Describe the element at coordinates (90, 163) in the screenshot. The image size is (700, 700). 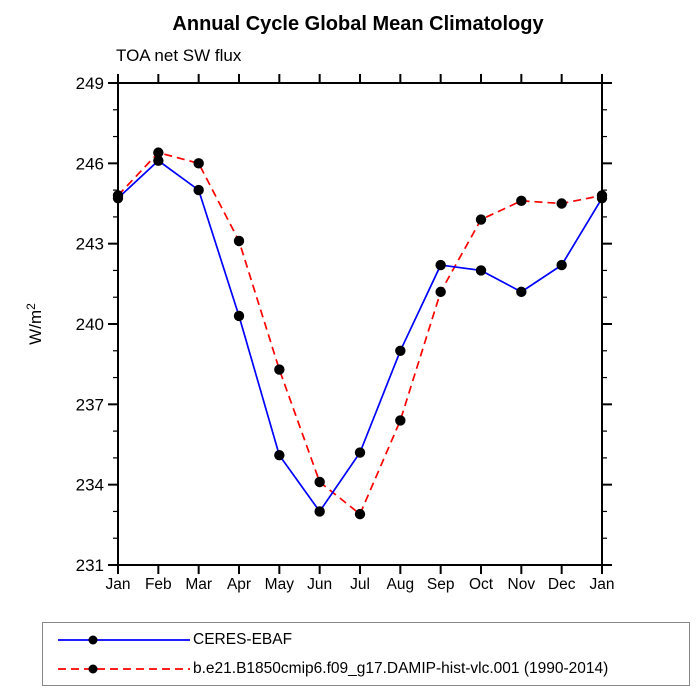
I see `y-tick-label: 246` at that location.